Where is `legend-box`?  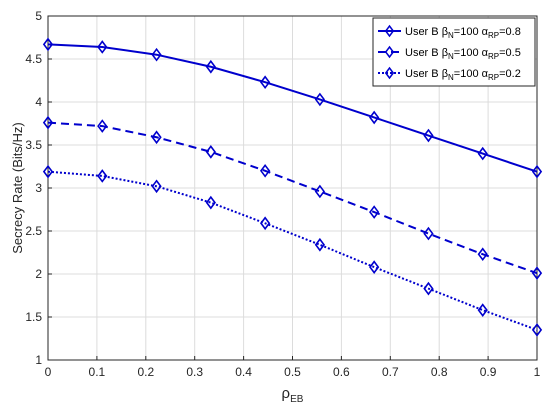
legend-box is located at coordinates (454, 52).